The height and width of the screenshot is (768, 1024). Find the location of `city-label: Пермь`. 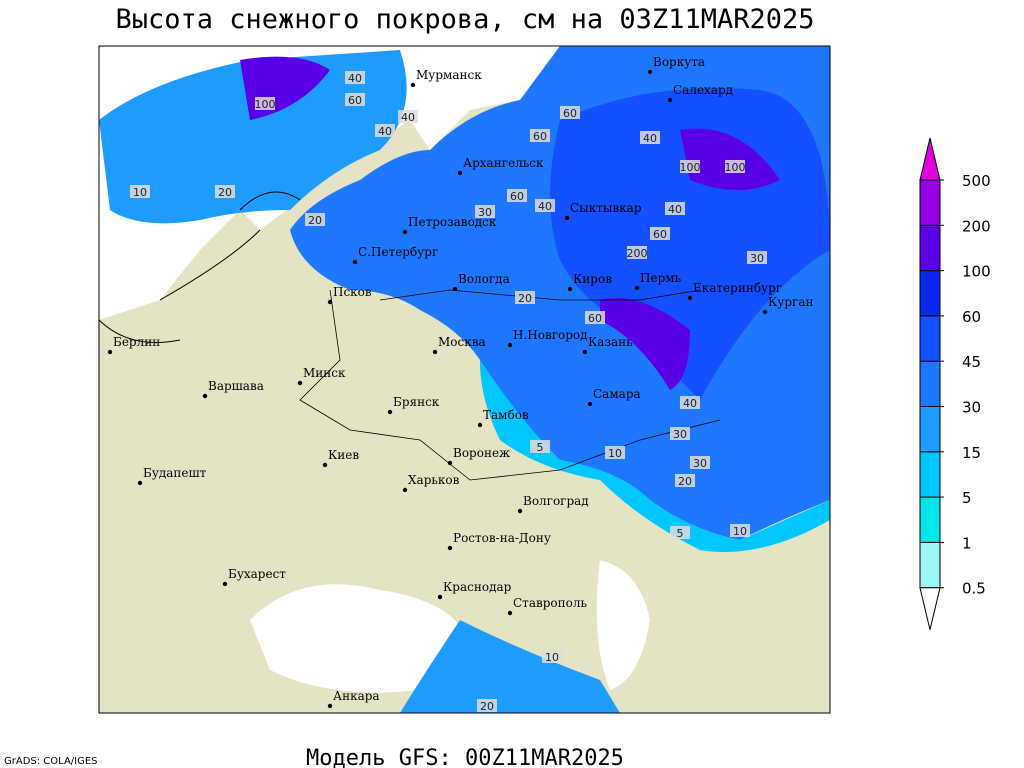

city-label: Пермь is located at coordinates (661, 278).